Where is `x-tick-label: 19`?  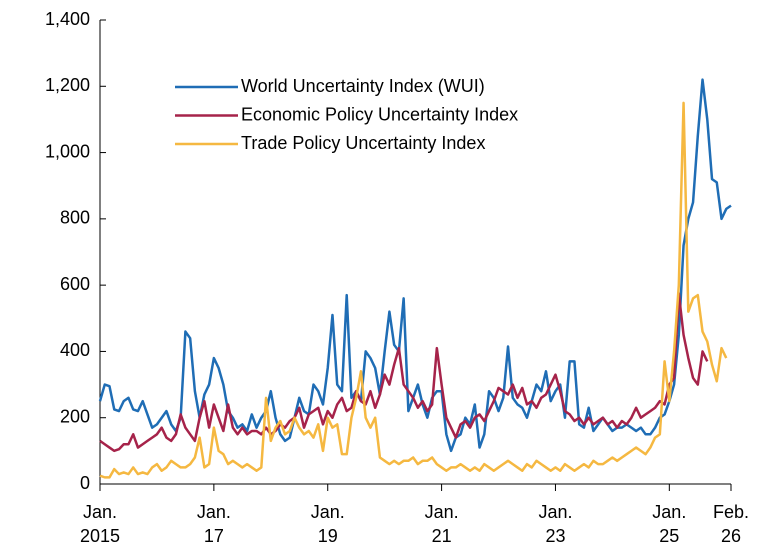 x-tick-label: 19 is located at coordinates (328, 536).